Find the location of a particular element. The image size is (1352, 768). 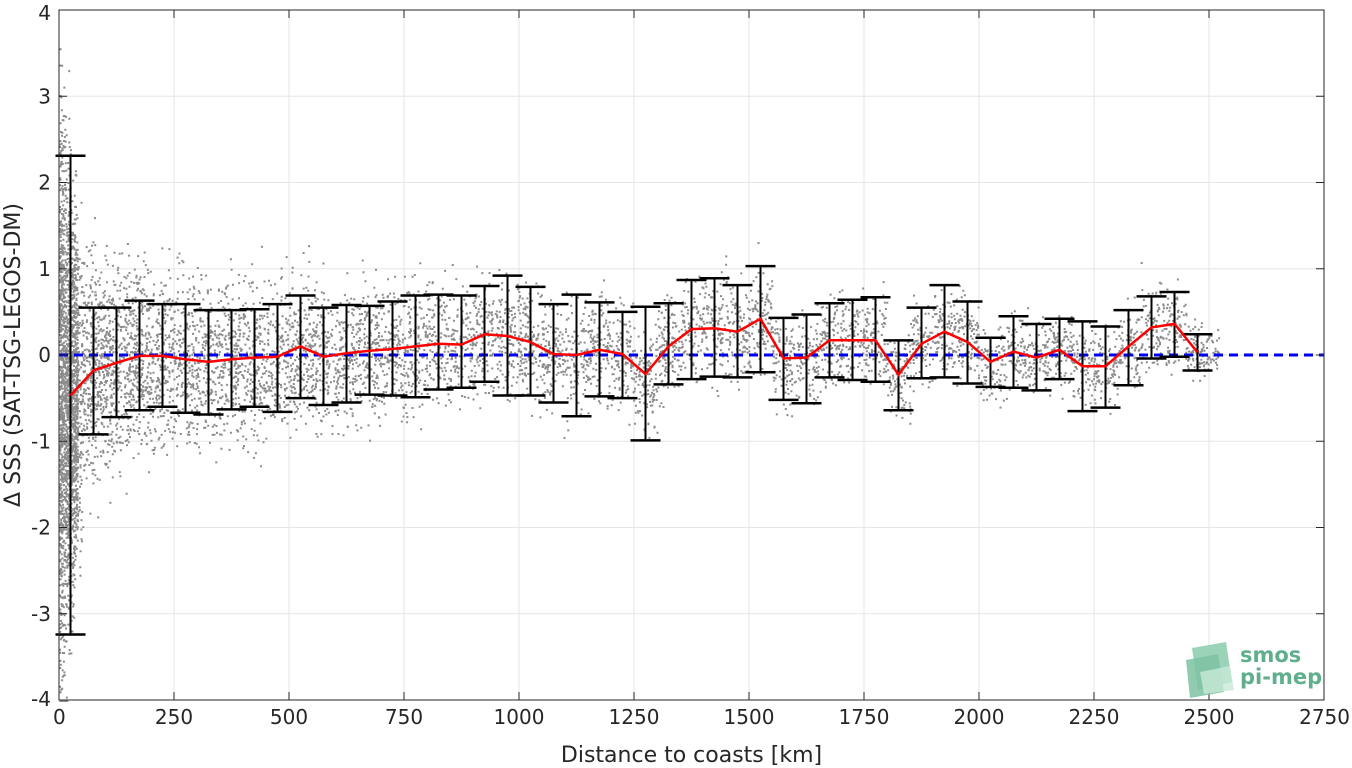

x-tick-label: 1000 is located at coordinates (519, 717).